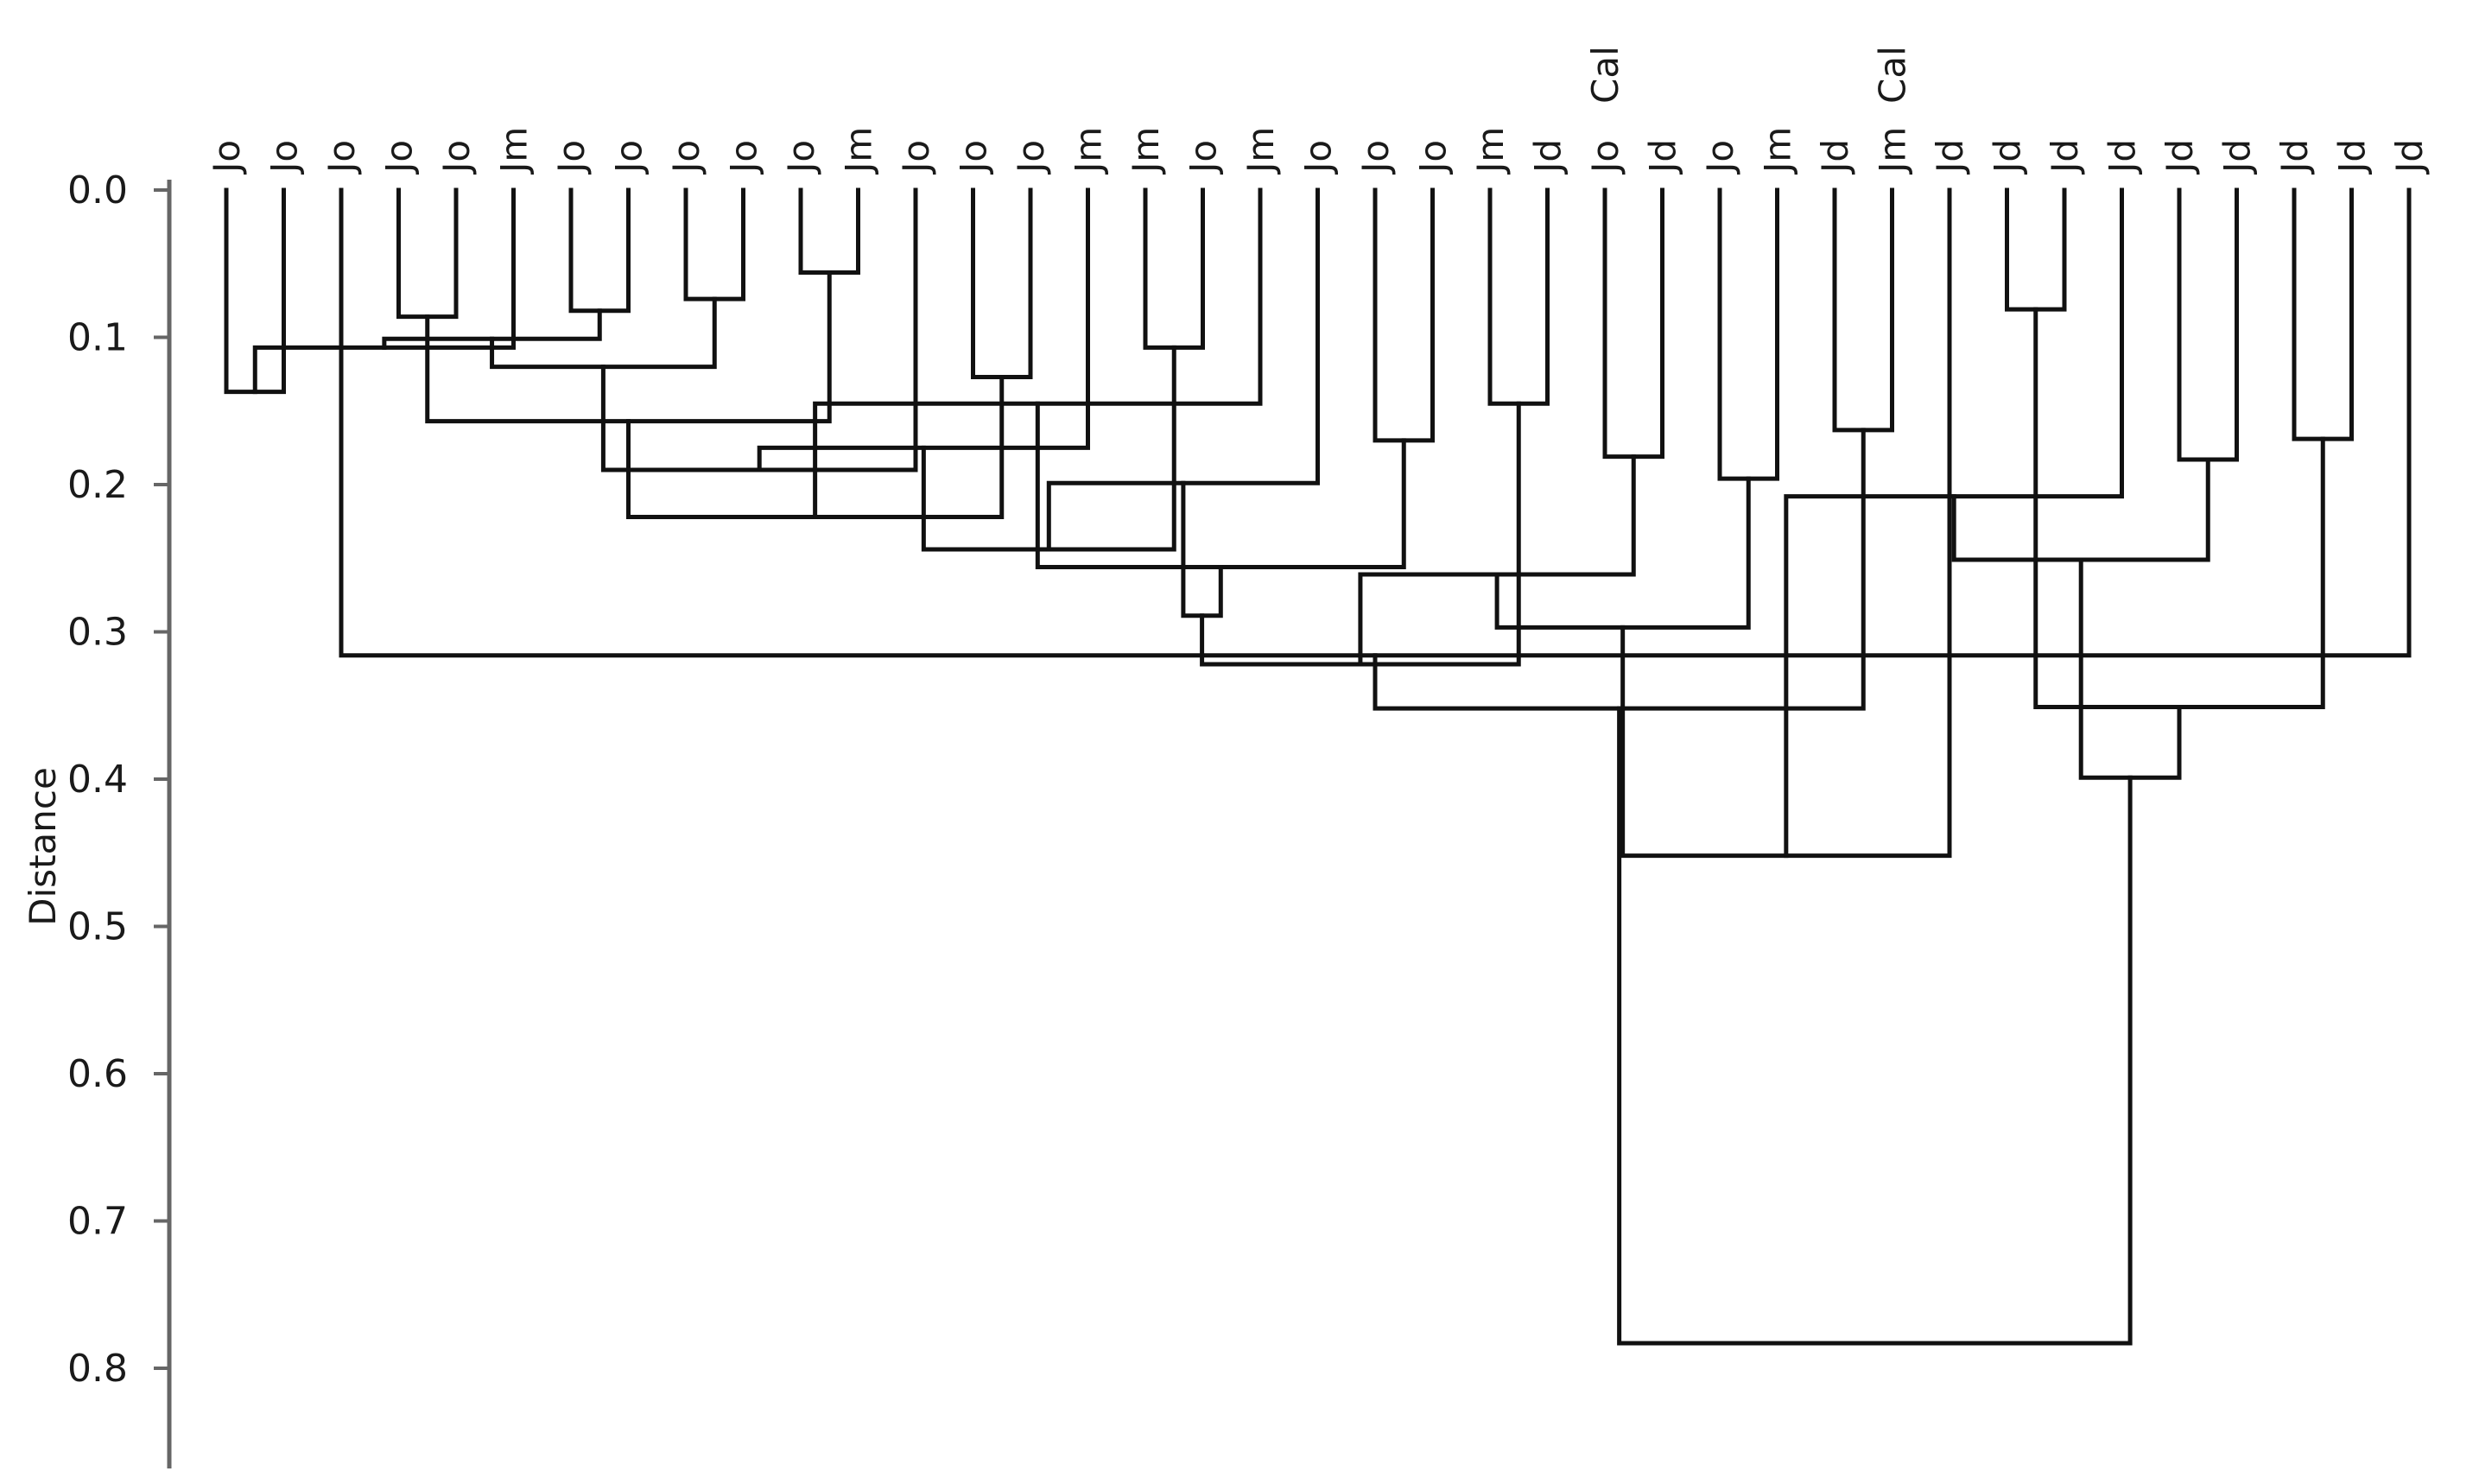  Describe the element at coordinates (98, 1369) in the screenshot. I see `y-tick-label: 0.8` at that location.